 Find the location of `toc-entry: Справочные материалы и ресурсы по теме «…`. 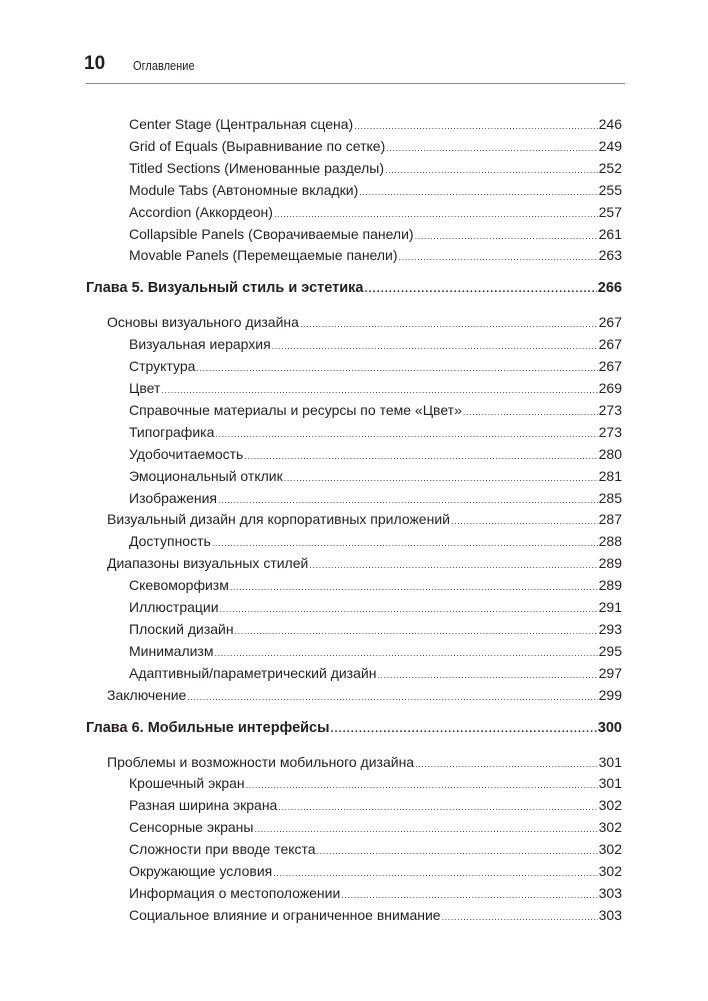

toc-entry: Справочные материалы и ресурсы по теме «… is located at coordinates (375, 410).